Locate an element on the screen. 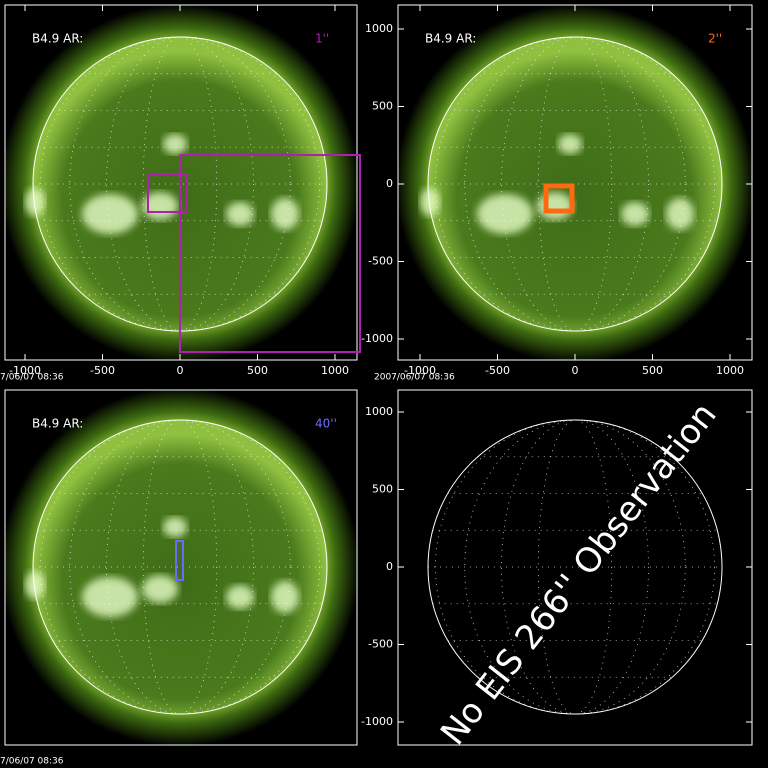  resolution-label: 2'' is located at coordinates (715, 39).